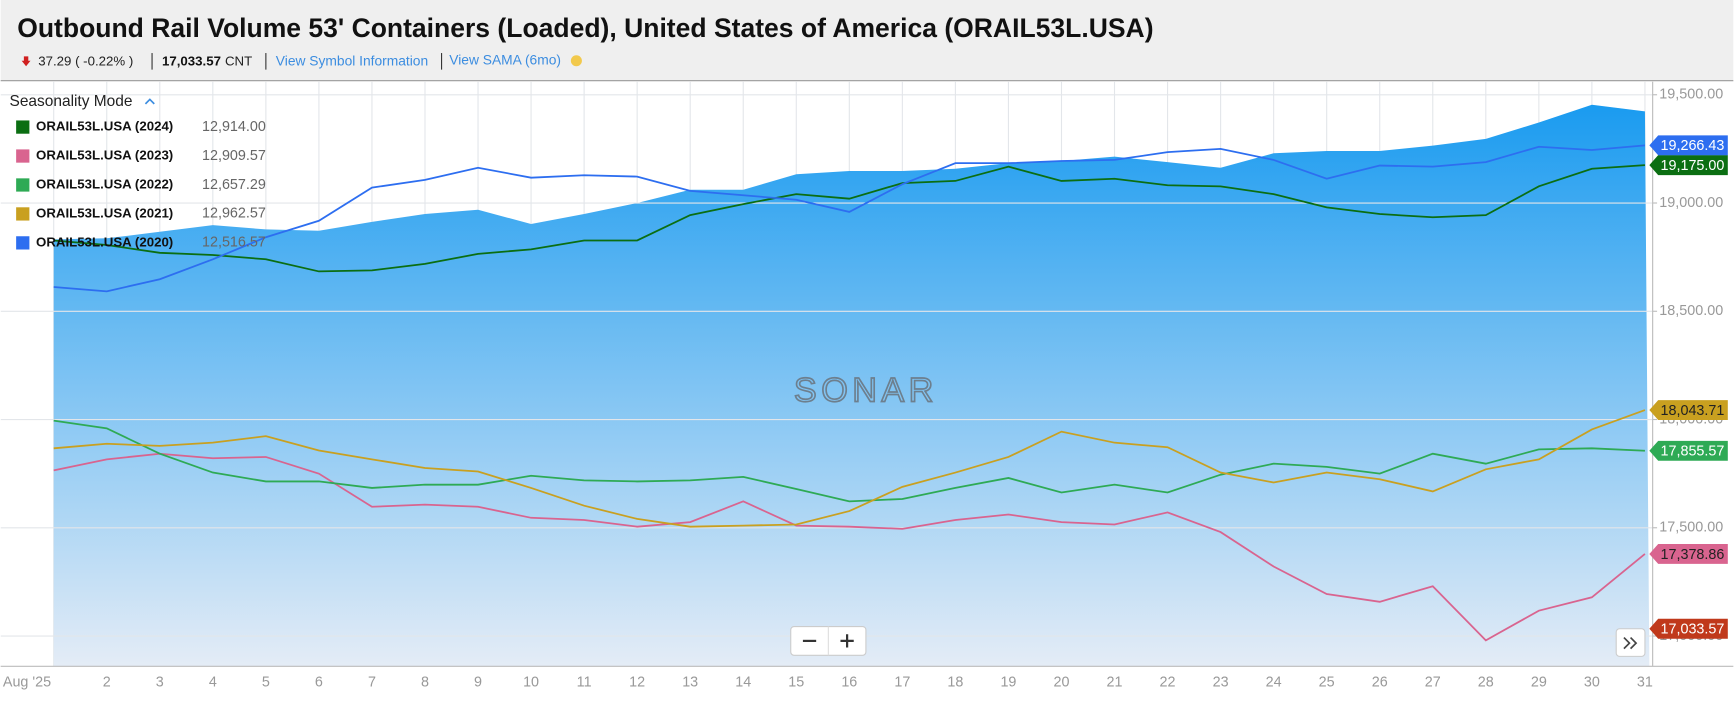 The width and height of the screenshot is (1734, 705). Describe the element at coordinates (796, 683) in the screenshot. I see `x-tick-label: 15` at that location.